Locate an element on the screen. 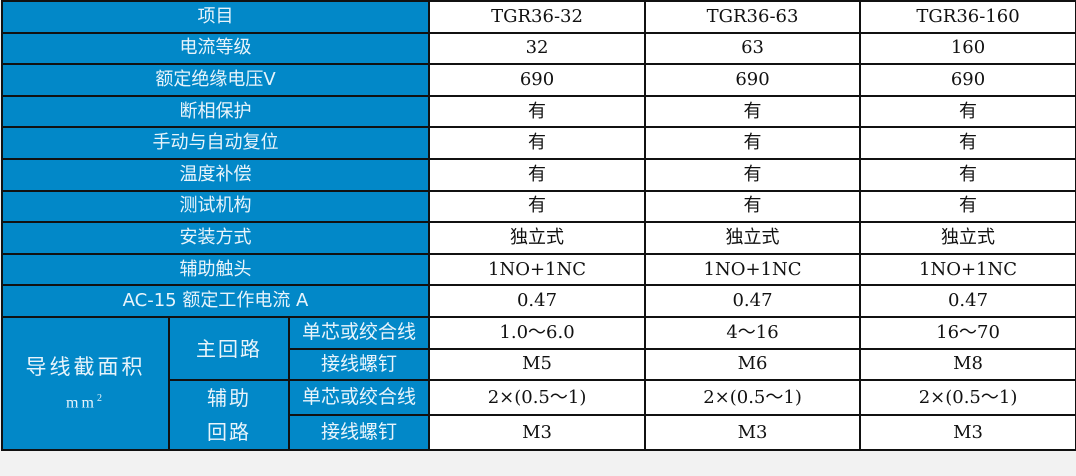  row-value: M8 is located at coordinates (967, 364).